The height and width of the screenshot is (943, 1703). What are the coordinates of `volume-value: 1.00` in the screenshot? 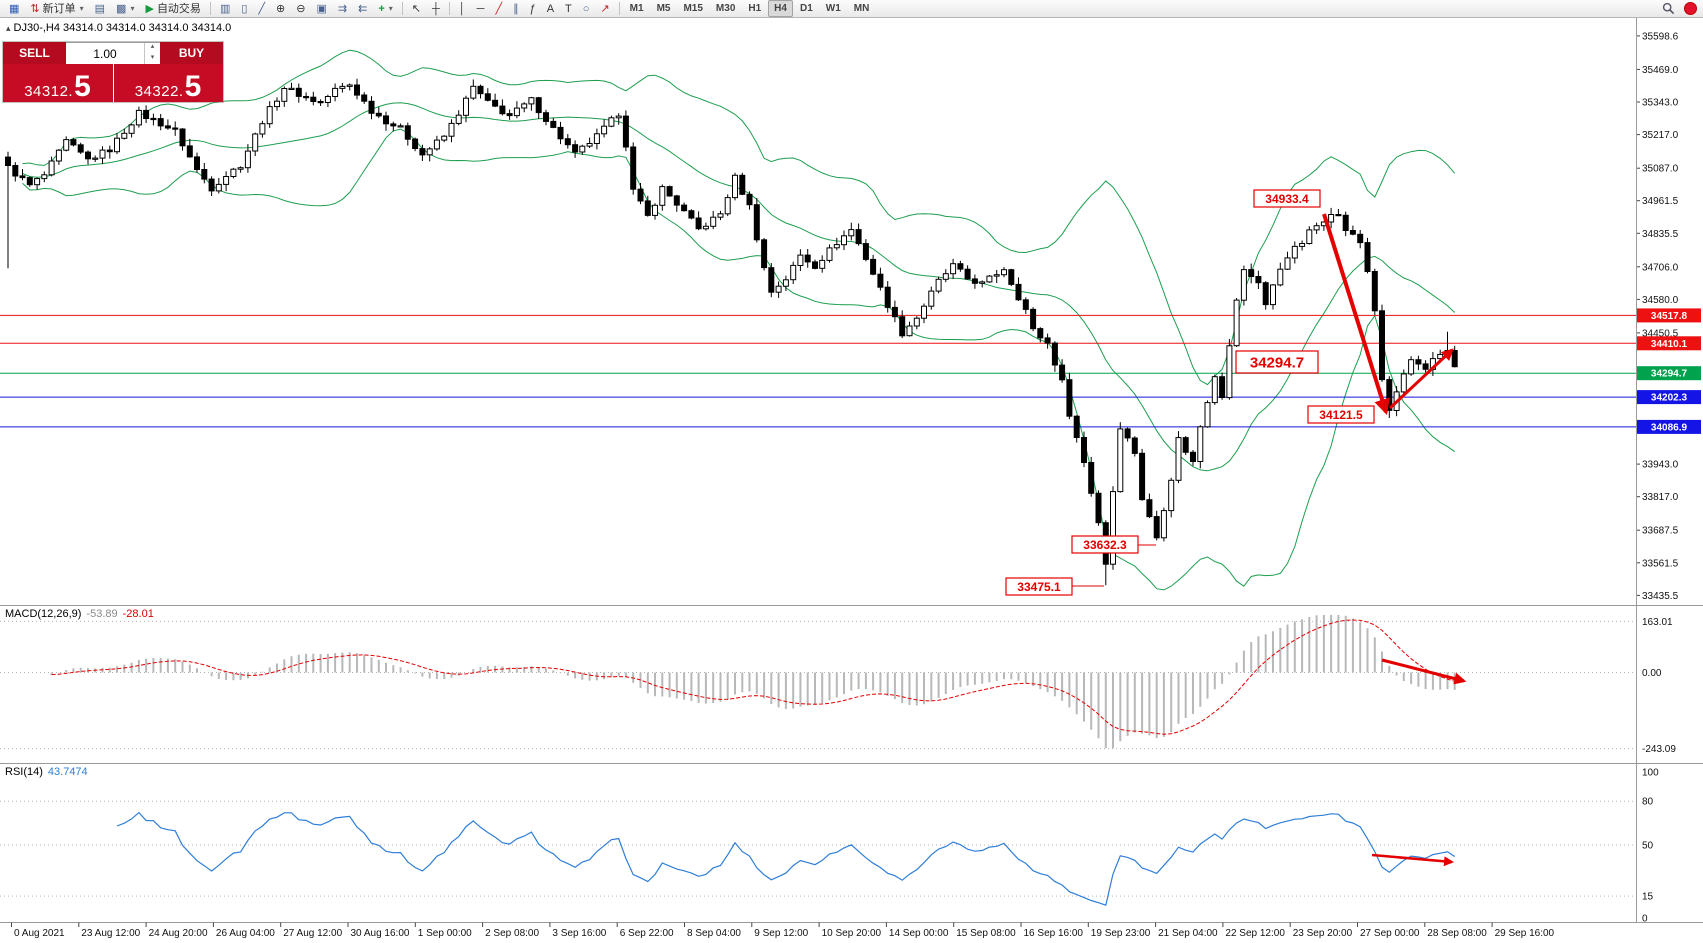 It's located at (105, 53).